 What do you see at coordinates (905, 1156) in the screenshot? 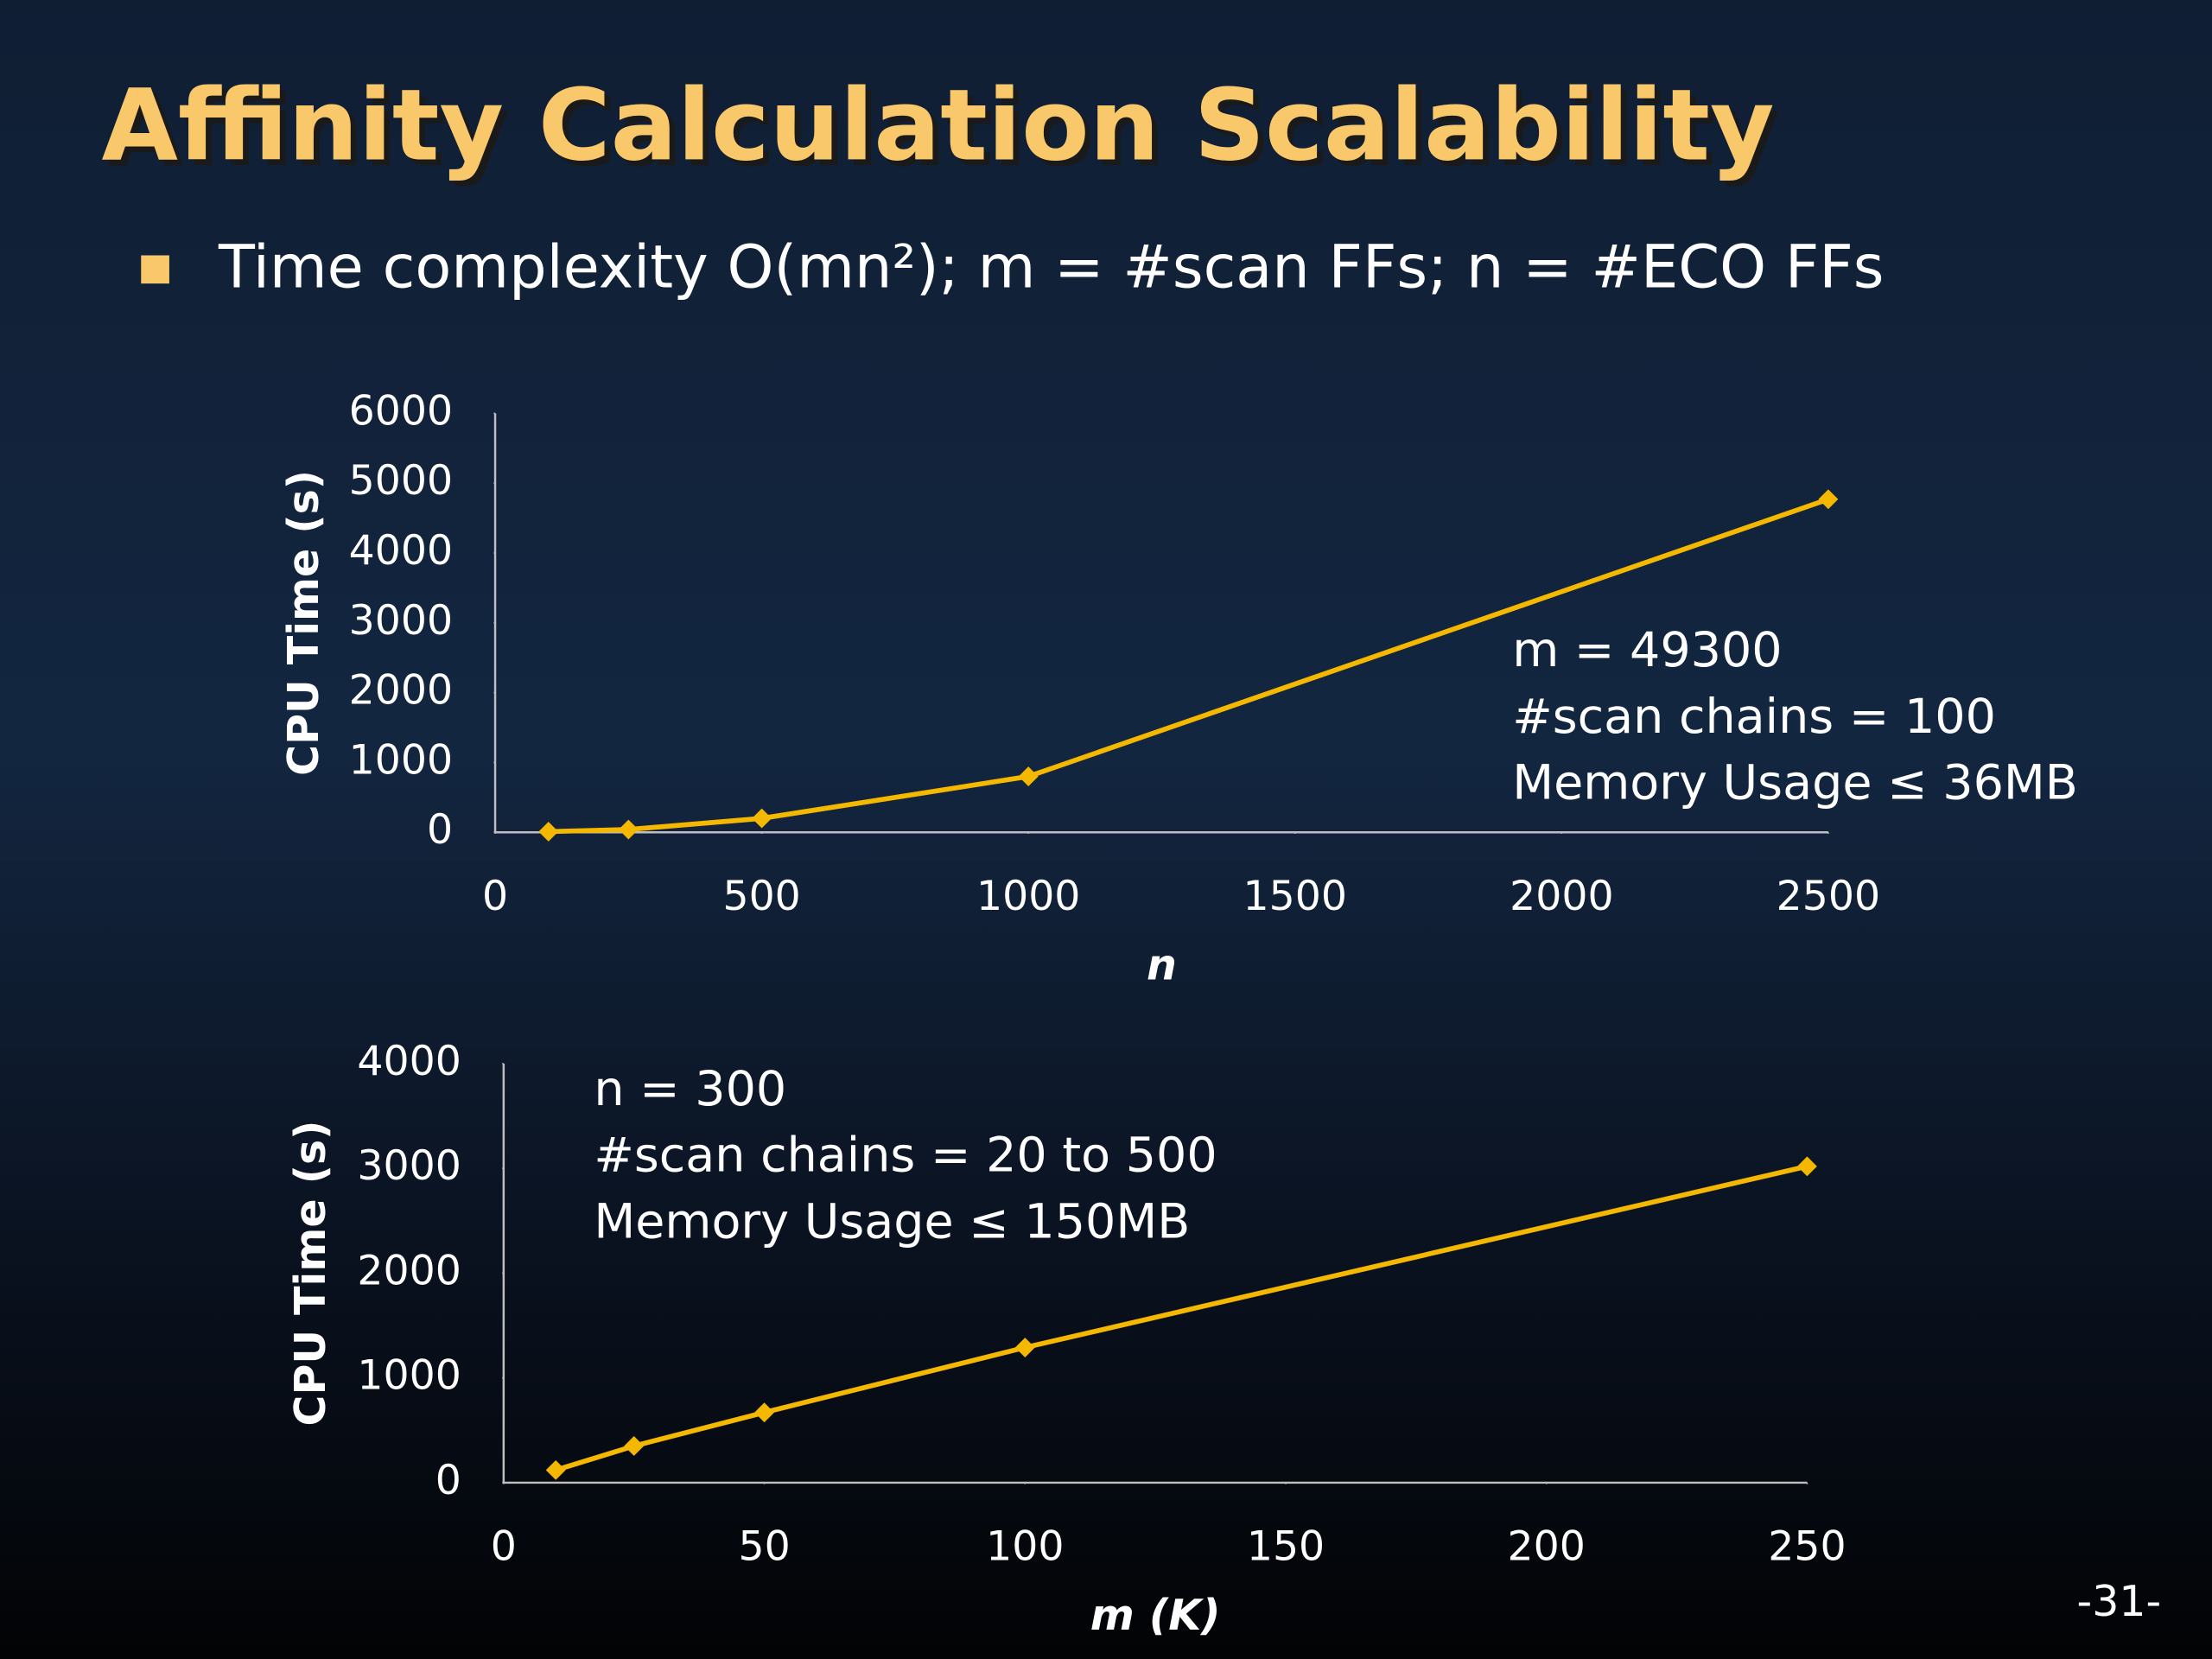
I see `annotation: #scan chains = 20 to 500` at bounding box center [905, 1156].